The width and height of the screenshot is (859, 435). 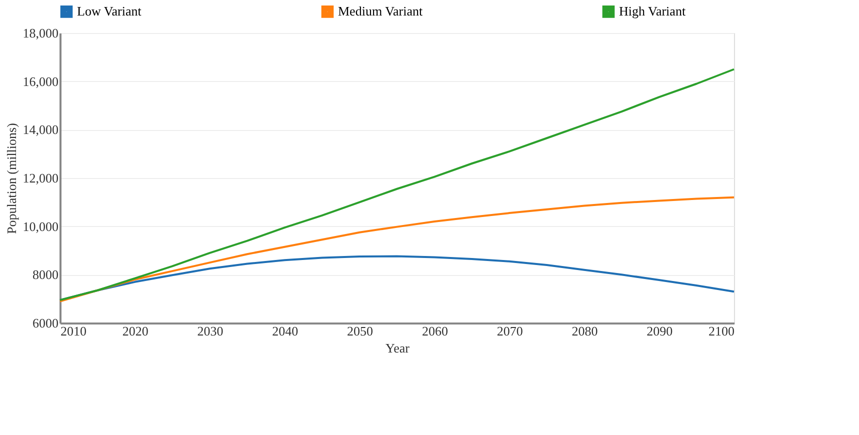 I want to click on x-tick-label: 2020, so click(x=135, y=331).